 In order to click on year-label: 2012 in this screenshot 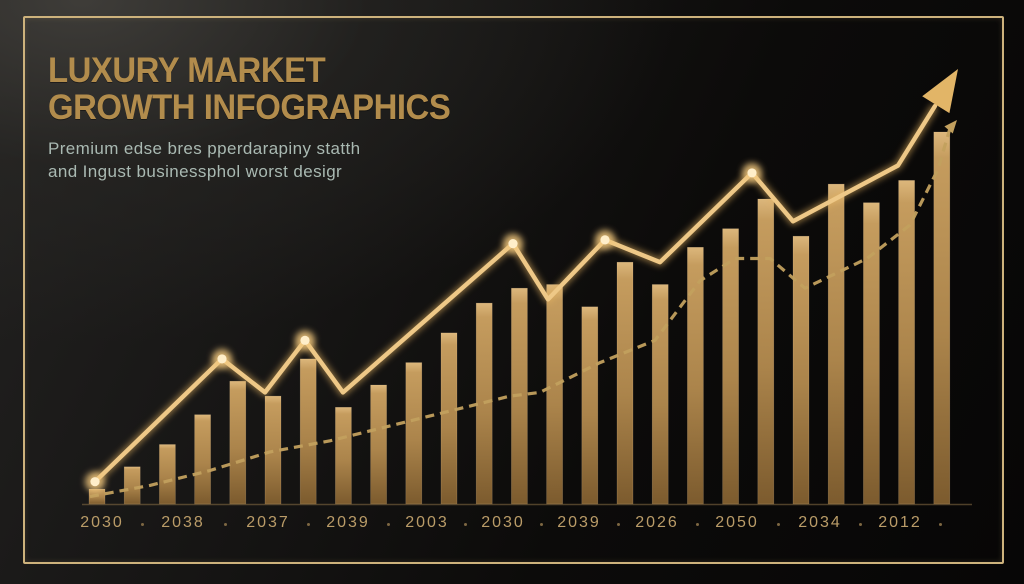, I will do `click(900, 522)`.